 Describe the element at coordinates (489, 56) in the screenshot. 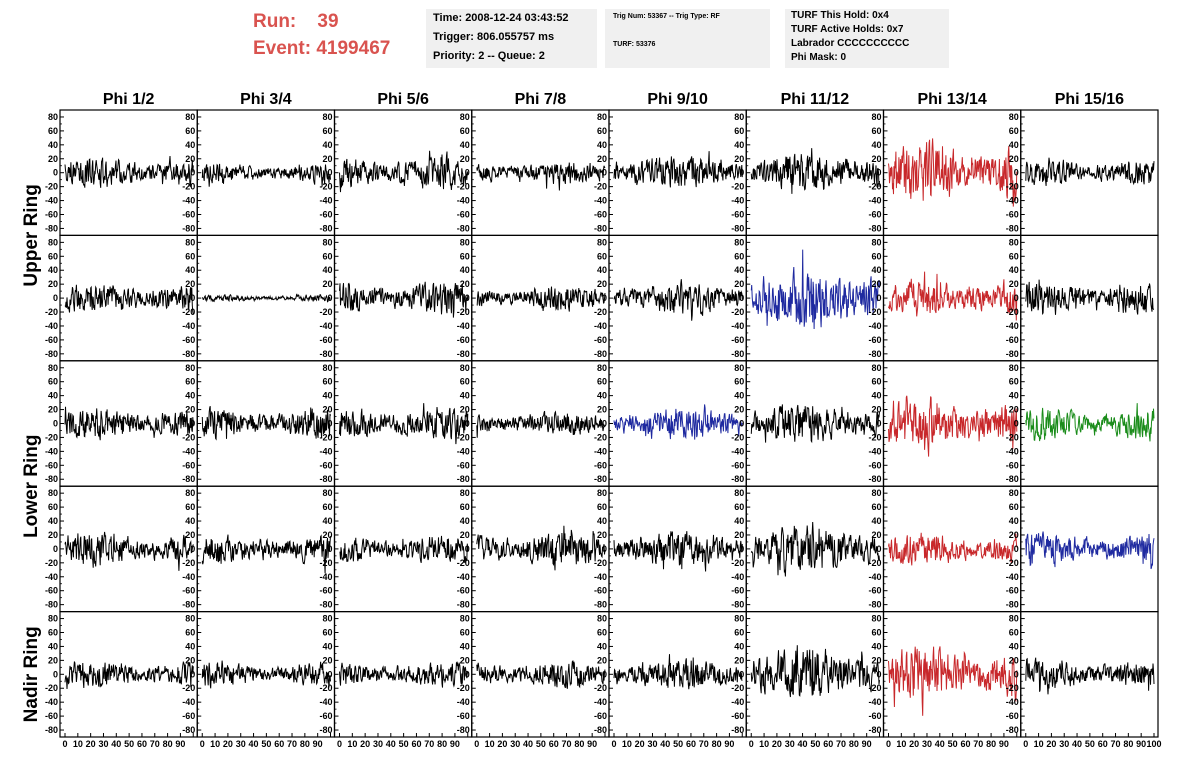

I see `priority-text: Priority: 2 -- Queue: 2` at that location.